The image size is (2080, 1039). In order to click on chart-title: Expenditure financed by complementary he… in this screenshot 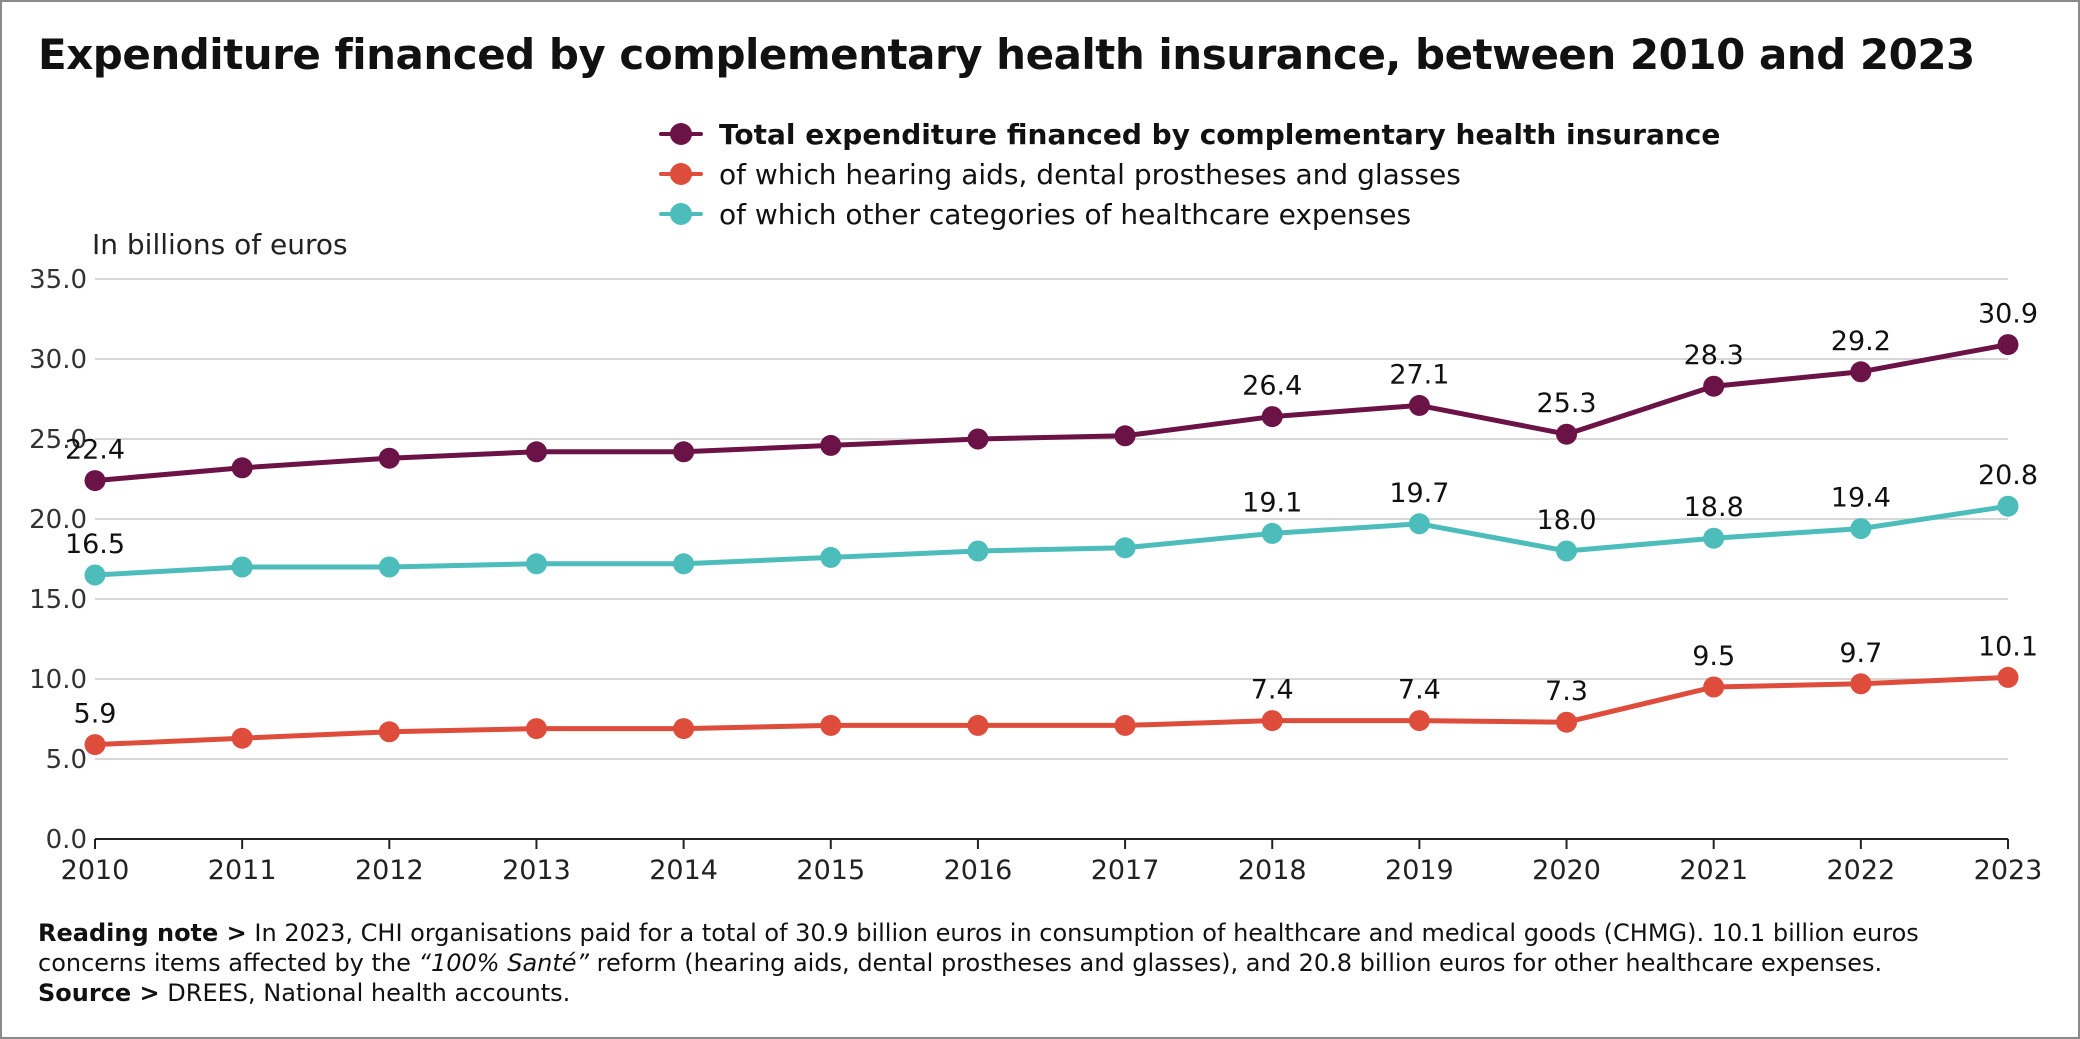, I will do `click(1006, 54)`.